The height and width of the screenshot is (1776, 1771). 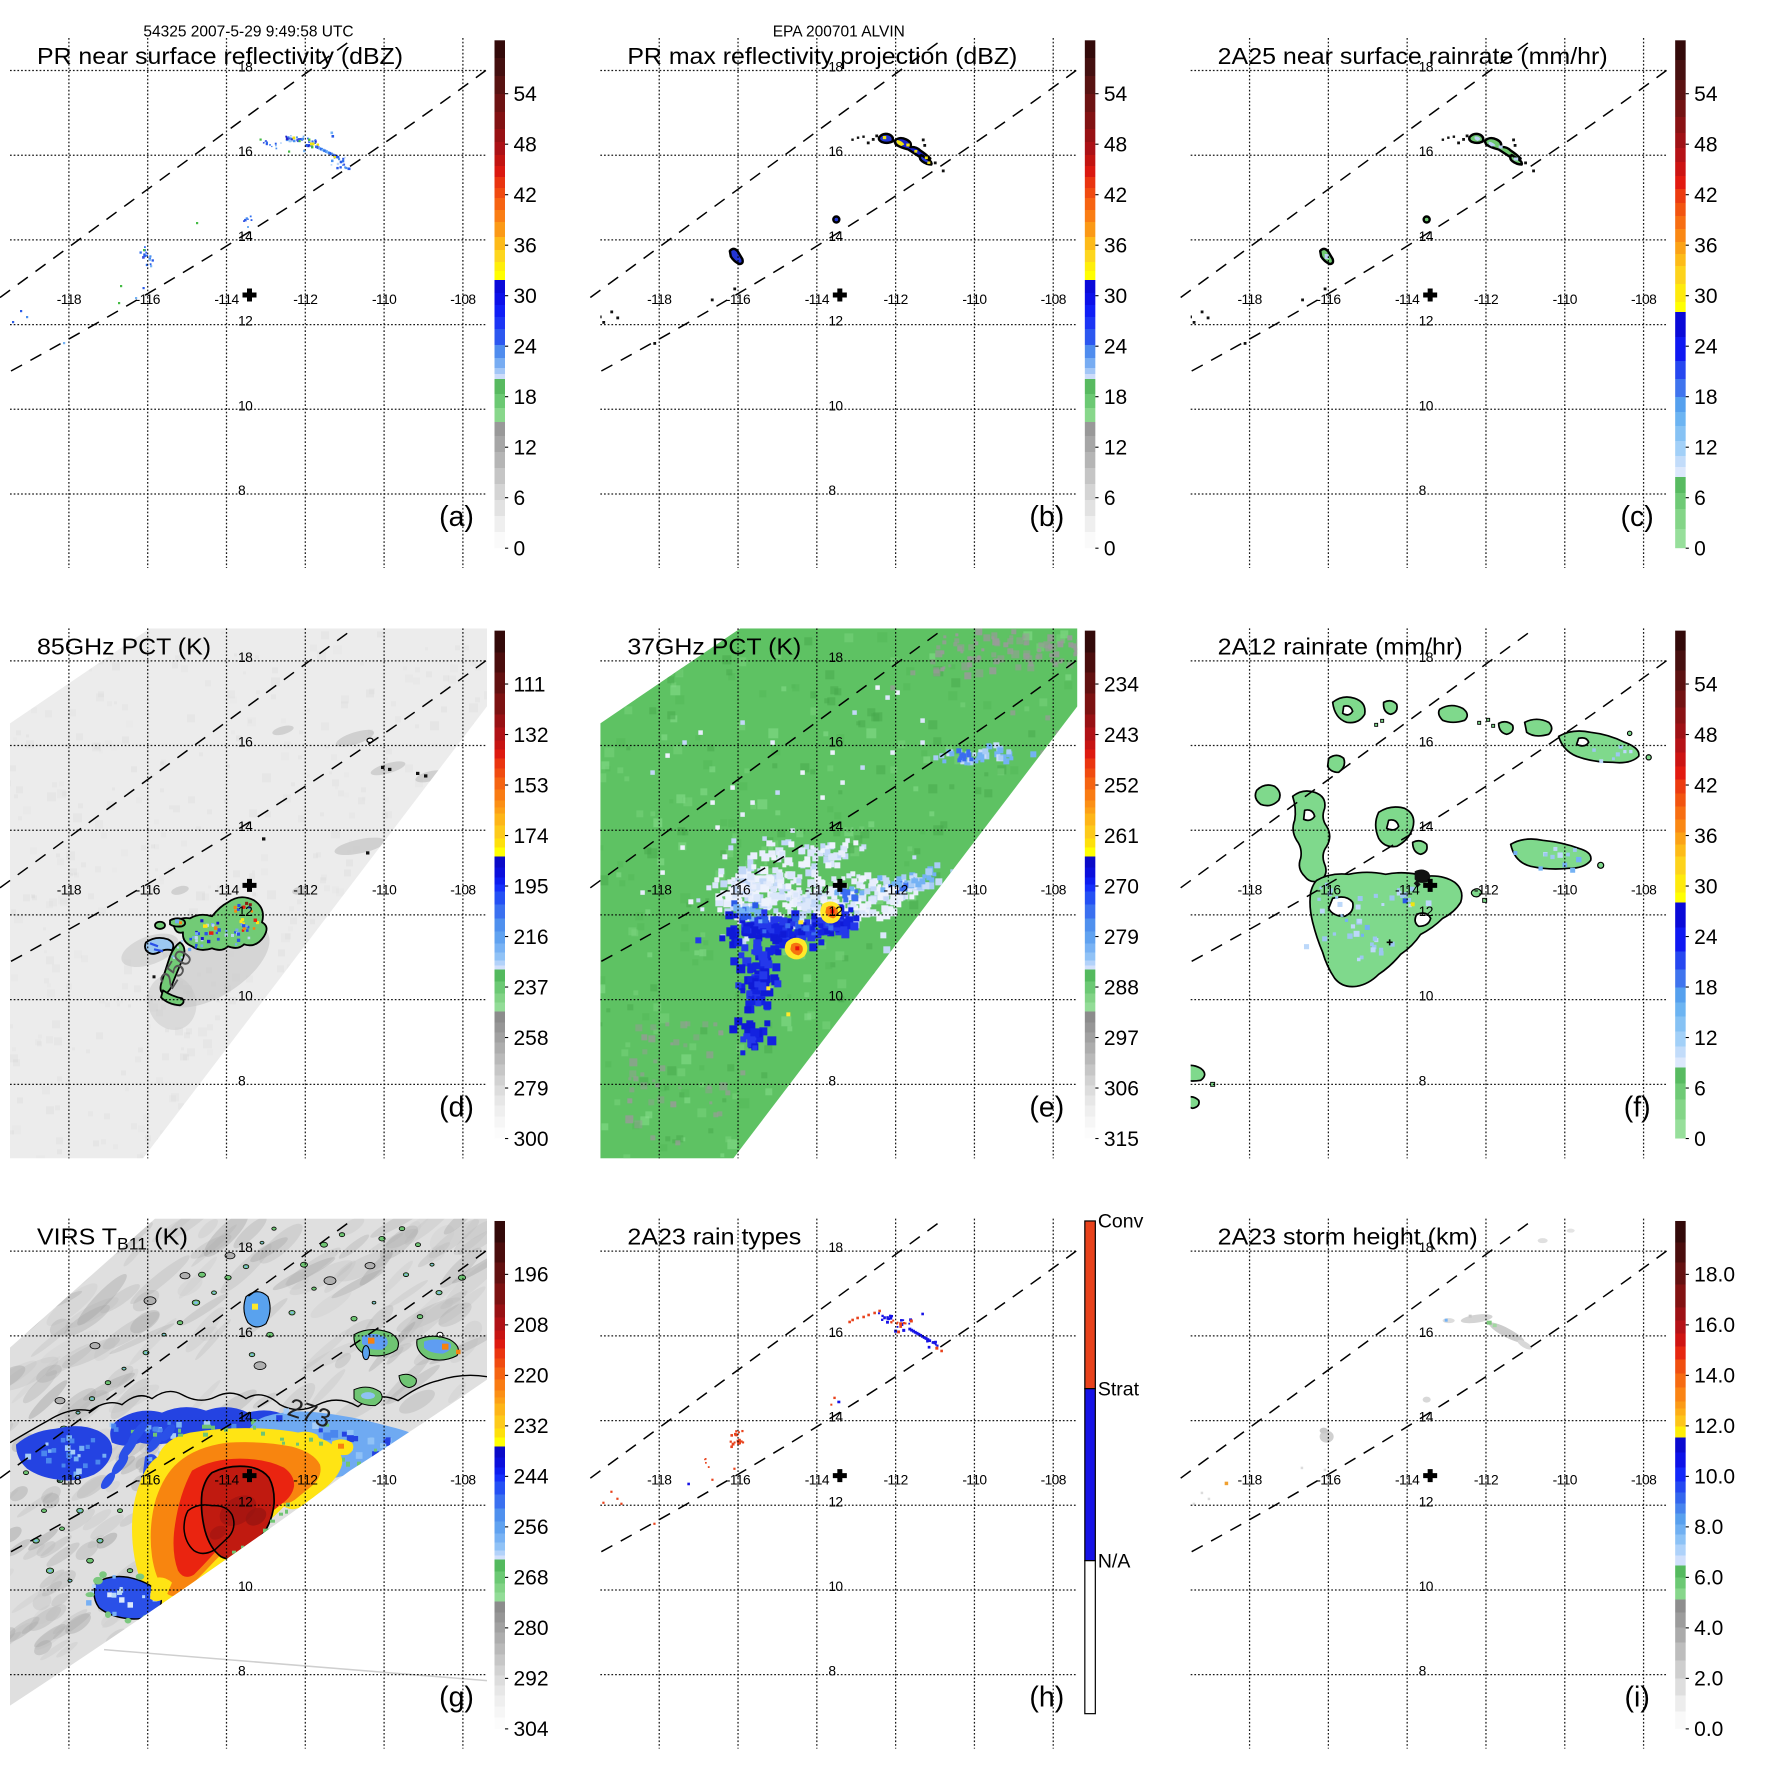 What do you see at coordinates (1121, 886) in the screenshot?
I see `svg-text: 270` at bounding box center [1121, 886].